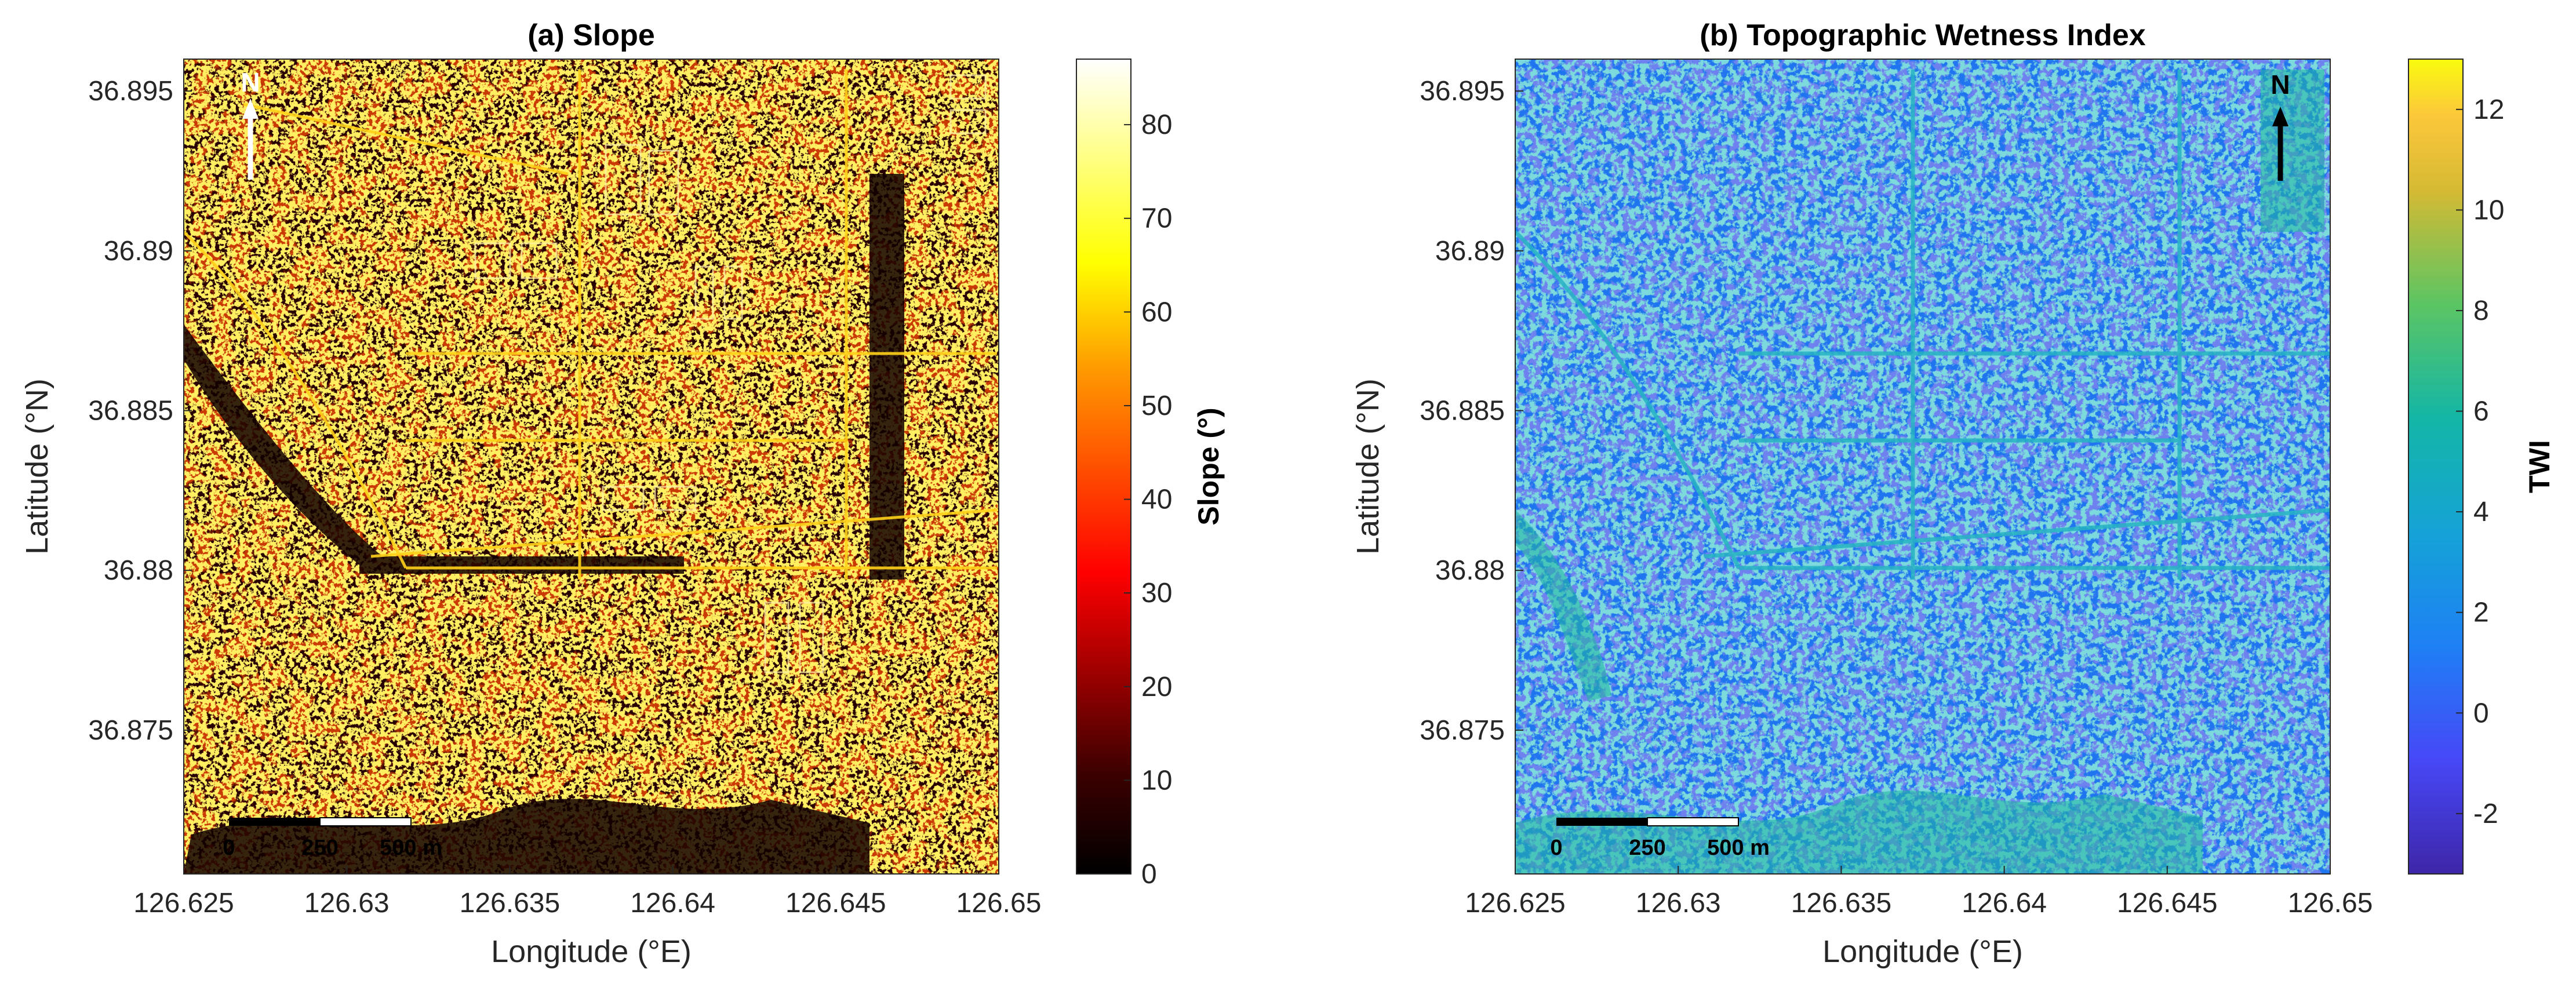 The width and height of the screenshot is (2576, 991). What do you see at coordinates (1156, 312) in the screenshot?
I see `colorbar-tick-label: 60` at bounding box center [1156, 312].